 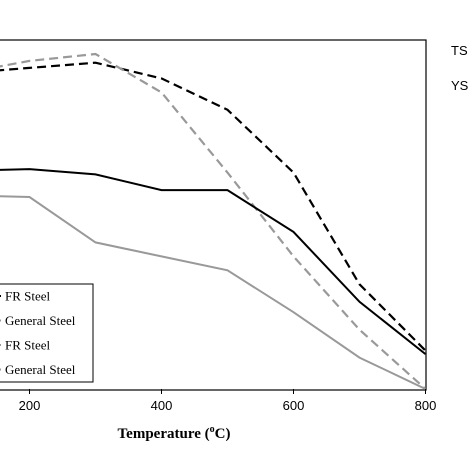 What do you see at coordinates (426, 405) in the screenshot?
I see `x-tick-label-800: 800` at bounding box center [426, 405].